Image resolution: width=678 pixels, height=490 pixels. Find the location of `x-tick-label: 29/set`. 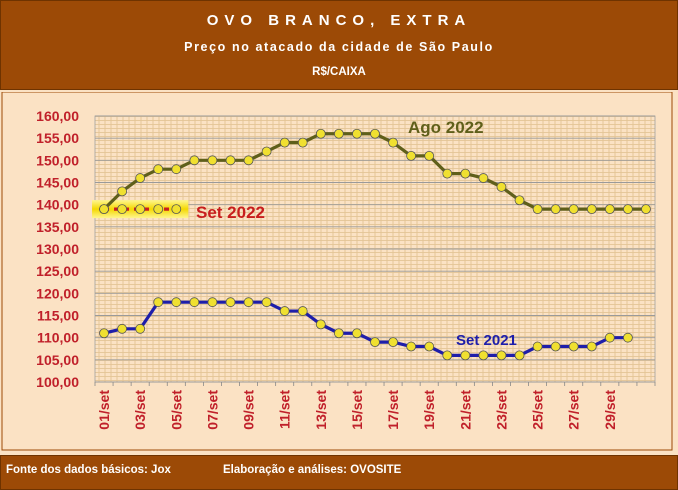

x-tick-label: 29/set is located at coordinates (610, 410).